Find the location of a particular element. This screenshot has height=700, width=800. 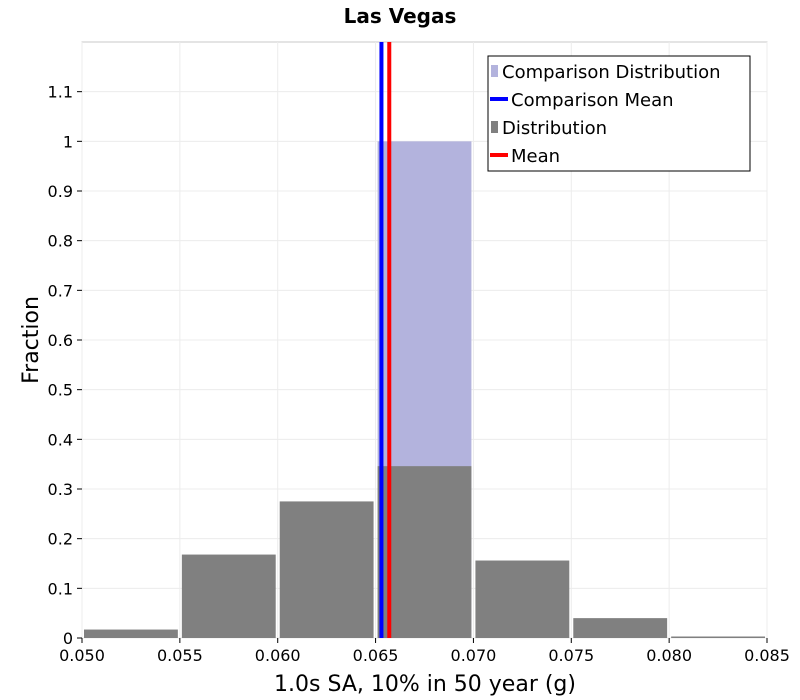

distribution-legend-label: Distribution is located at coordinates (554, 128).